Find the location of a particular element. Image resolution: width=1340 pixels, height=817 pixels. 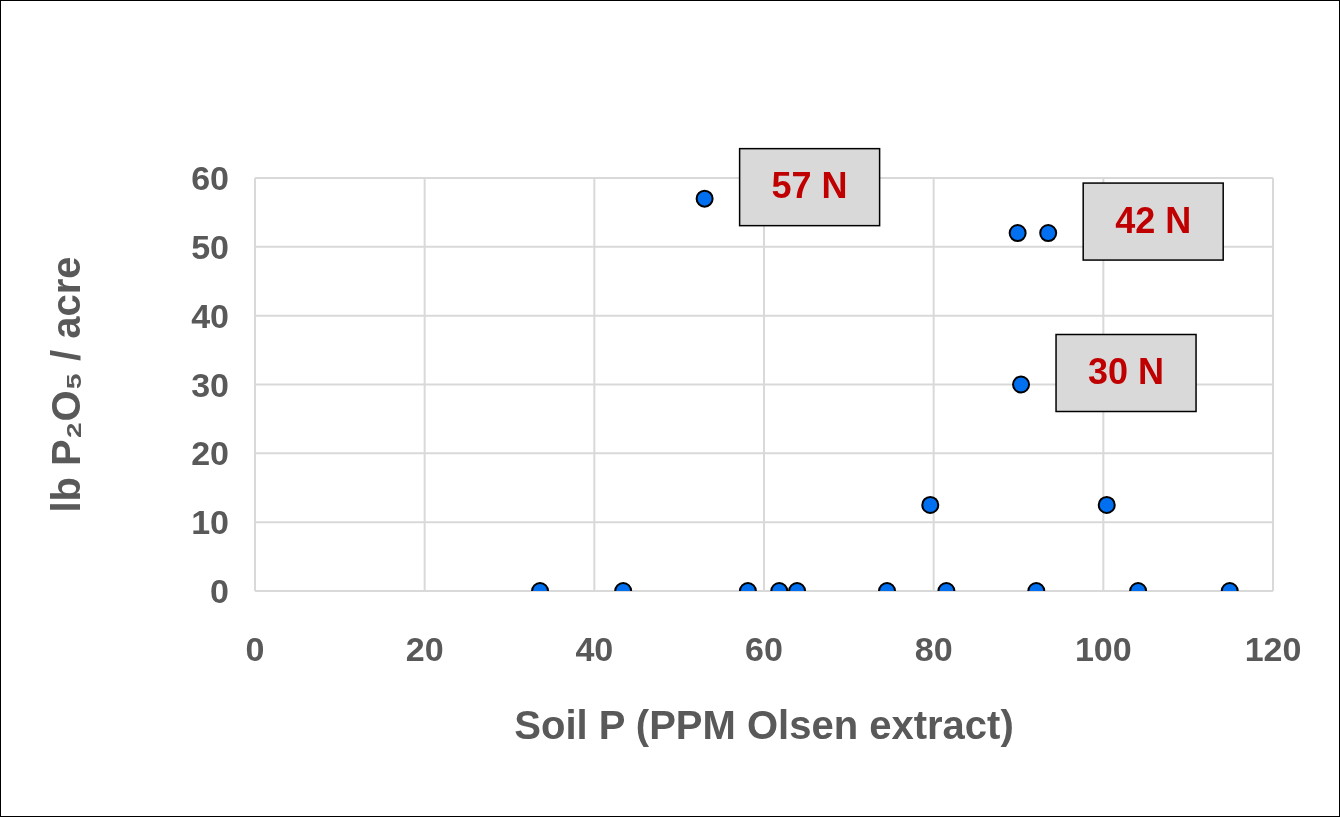

x-axis-title: Soil P (PPM Olsen extract) is located at coordinates (764, 725).